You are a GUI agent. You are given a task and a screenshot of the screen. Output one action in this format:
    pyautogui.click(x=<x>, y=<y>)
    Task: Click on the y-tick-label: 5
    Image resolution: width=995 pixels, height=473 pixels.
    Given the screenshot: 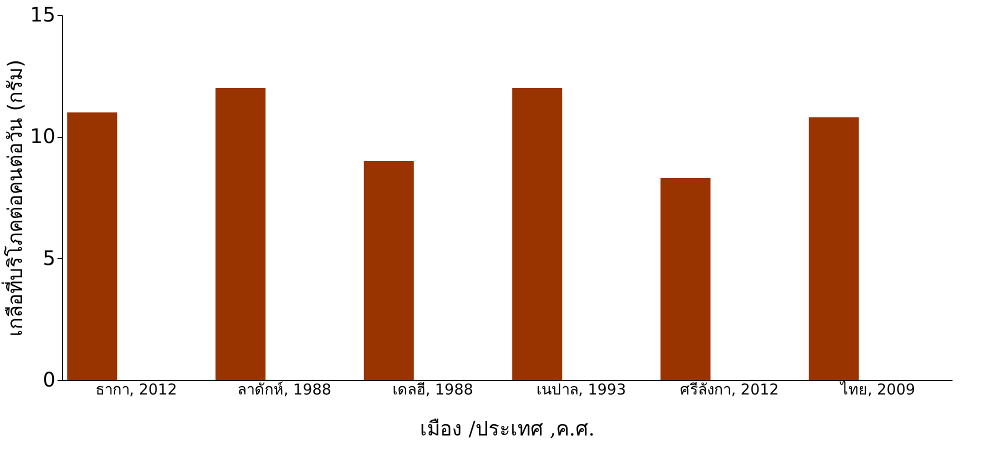 What is the action you would take?
    pyautogui.click(x=49, y=258)
    